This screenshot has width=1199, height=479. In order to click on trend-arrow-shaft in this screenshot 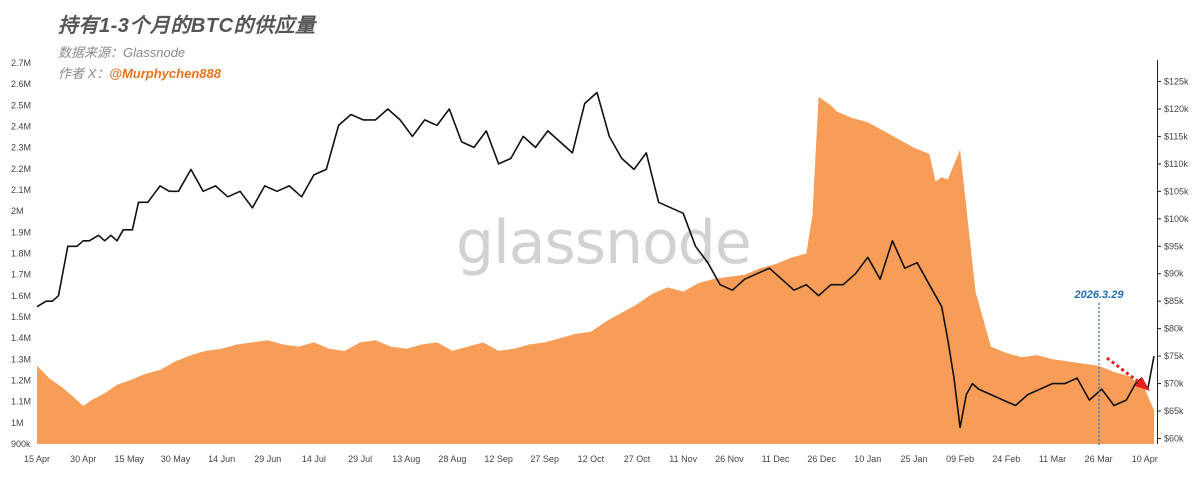, I will do `click(1123, 370)`.